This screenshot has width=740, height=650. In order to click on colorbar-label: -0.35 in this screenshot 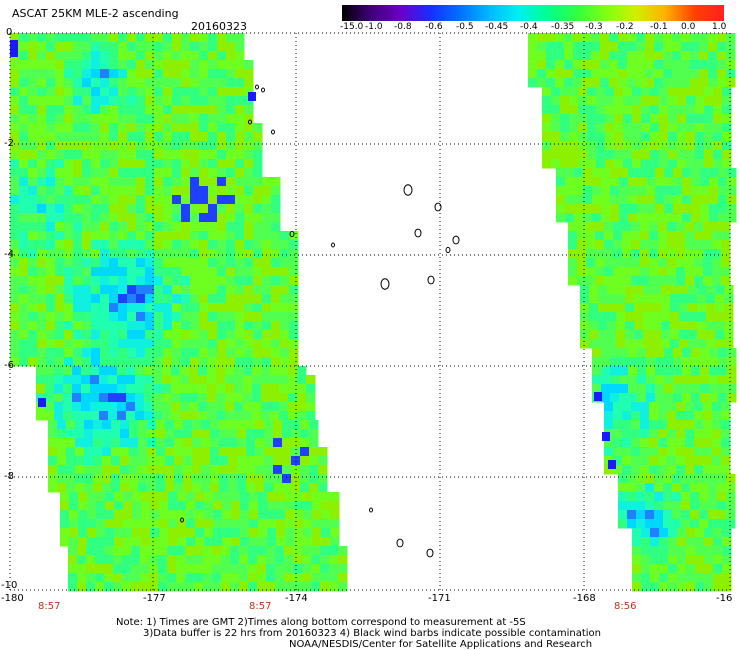, I will do `click(563, 27)`.